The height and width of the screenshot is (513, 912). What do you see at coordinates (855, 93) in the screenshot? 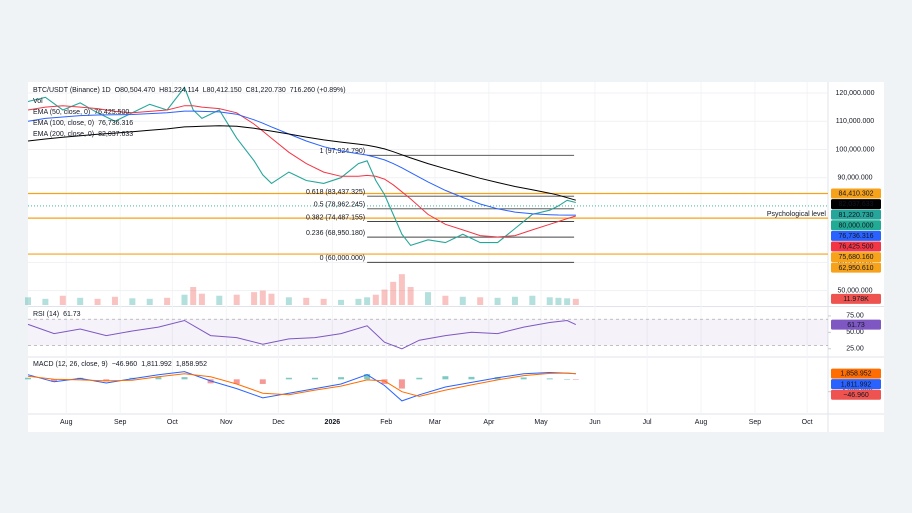
I see `y-tick-label: 120,000.000` at bounding box center [855, 93].